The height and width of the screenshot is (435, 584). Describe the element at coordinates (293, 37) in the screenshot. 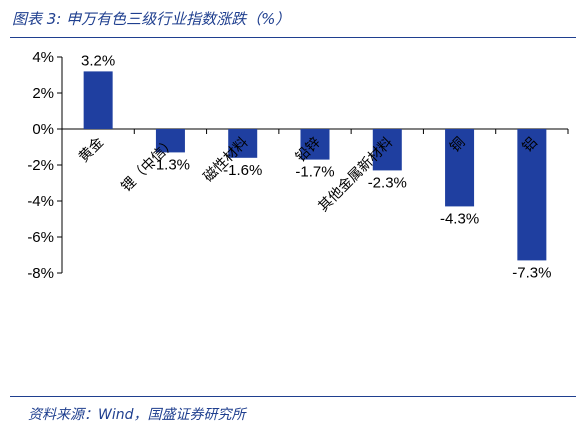

I see `top-rule` at that location.